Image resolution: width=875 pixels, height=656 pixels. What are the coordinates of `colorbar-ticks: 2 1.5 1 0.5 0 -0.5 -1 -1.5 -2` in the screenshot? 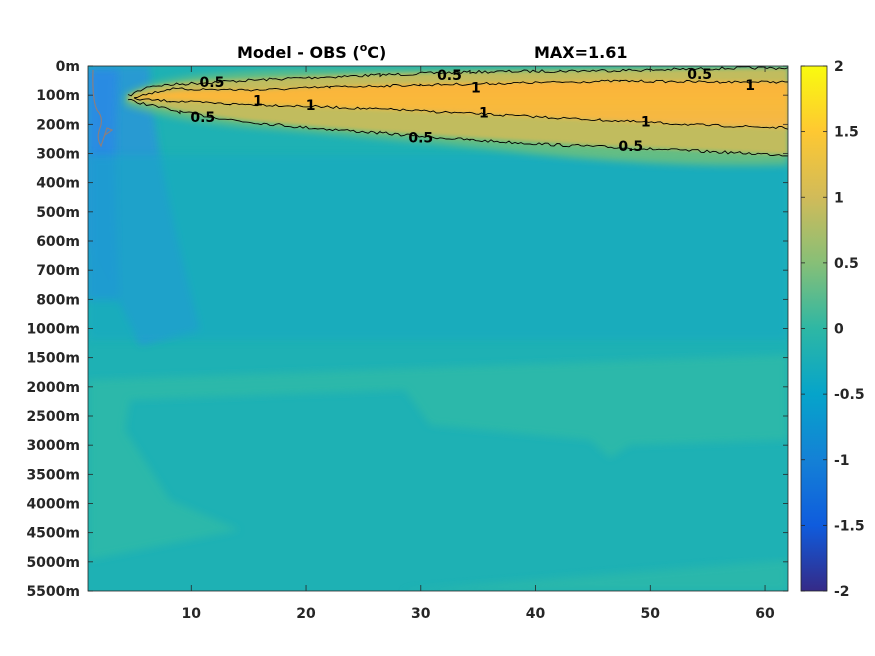 It's located at (833, 329).